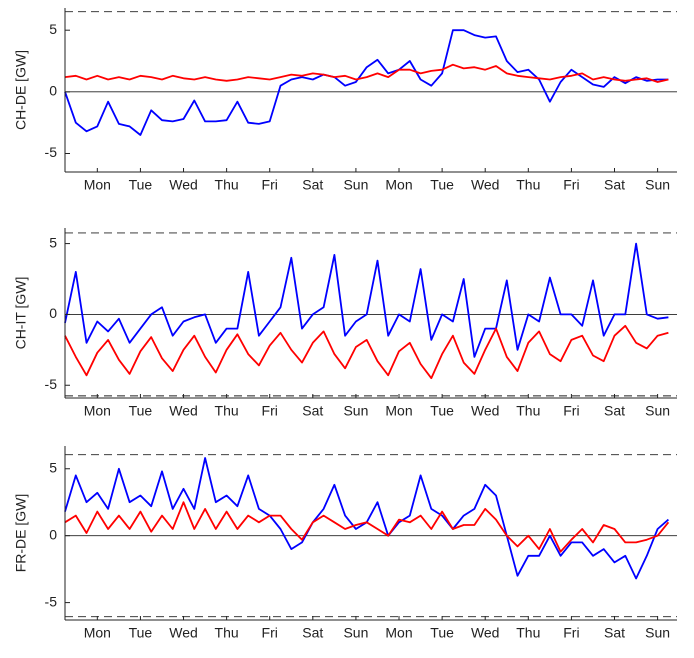  I want to click on y-axis-label: CH-IT [GW], so click(21, 313).